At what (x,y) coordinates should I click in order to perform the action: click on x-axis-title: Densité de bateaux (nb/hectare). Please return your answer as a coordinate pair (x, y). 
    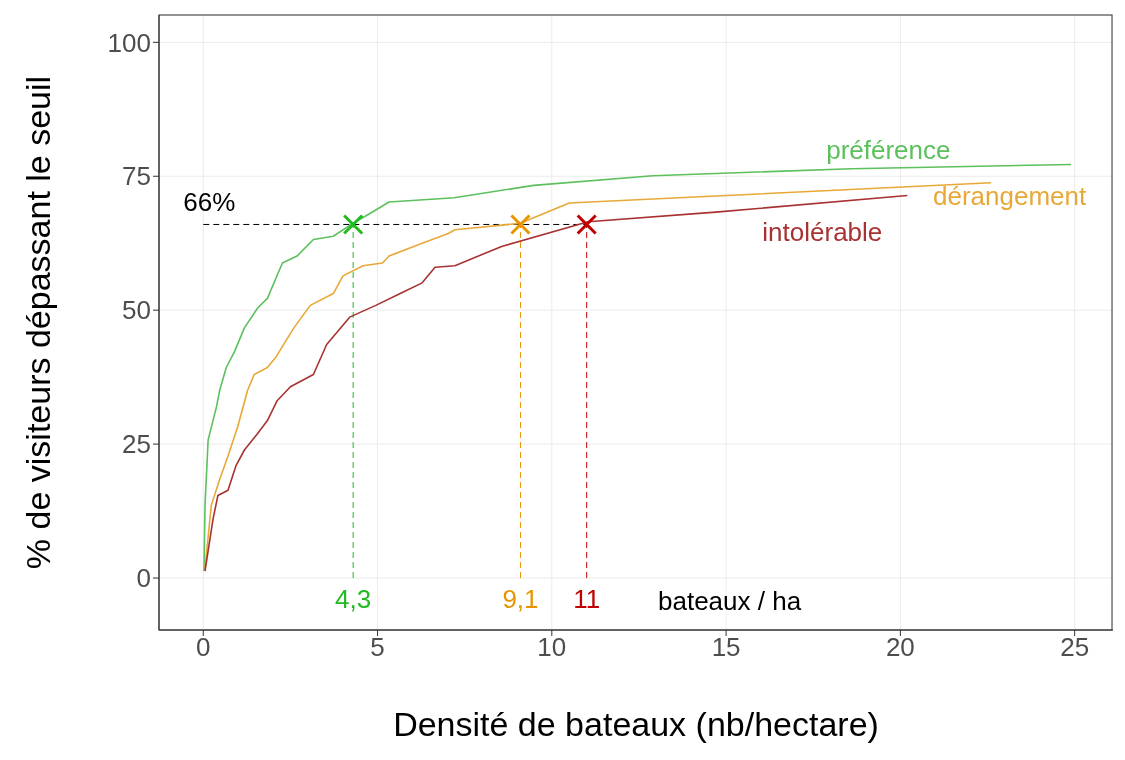
    Looking at the image, I should click on (636, 724).